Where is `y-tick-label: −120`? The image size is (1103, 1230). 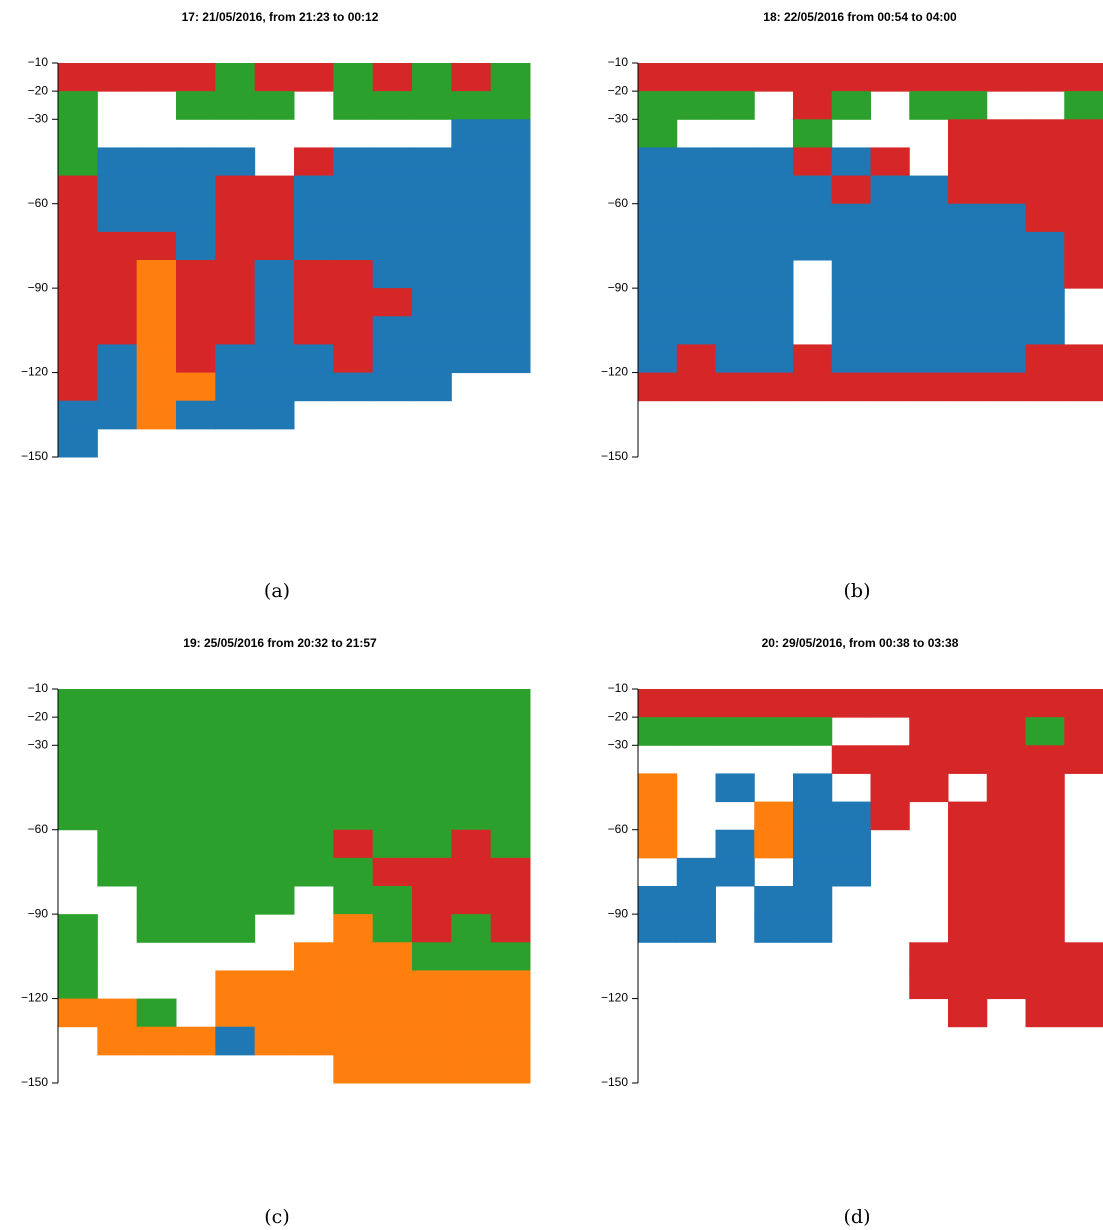
y-tick-label: −120 is located at coordinates (614, 372).